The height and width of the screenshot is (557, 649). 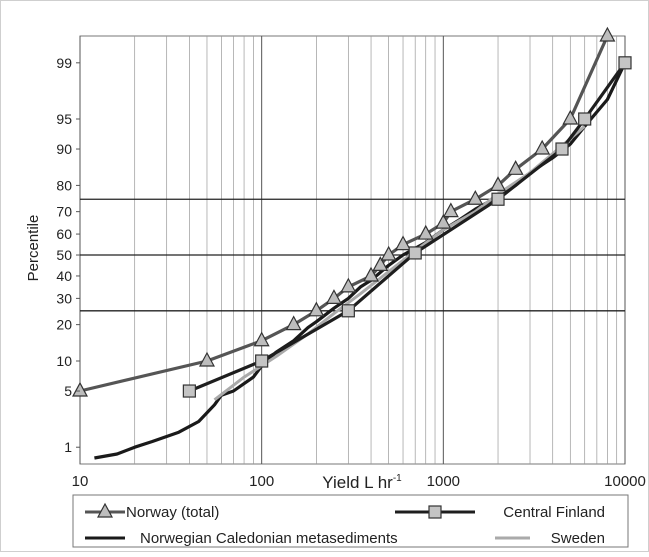 What do you see at coordinates (554, 512) in the screenshot?
I see `legend-label-1: Central Finland` at bounding box center [554, 512].